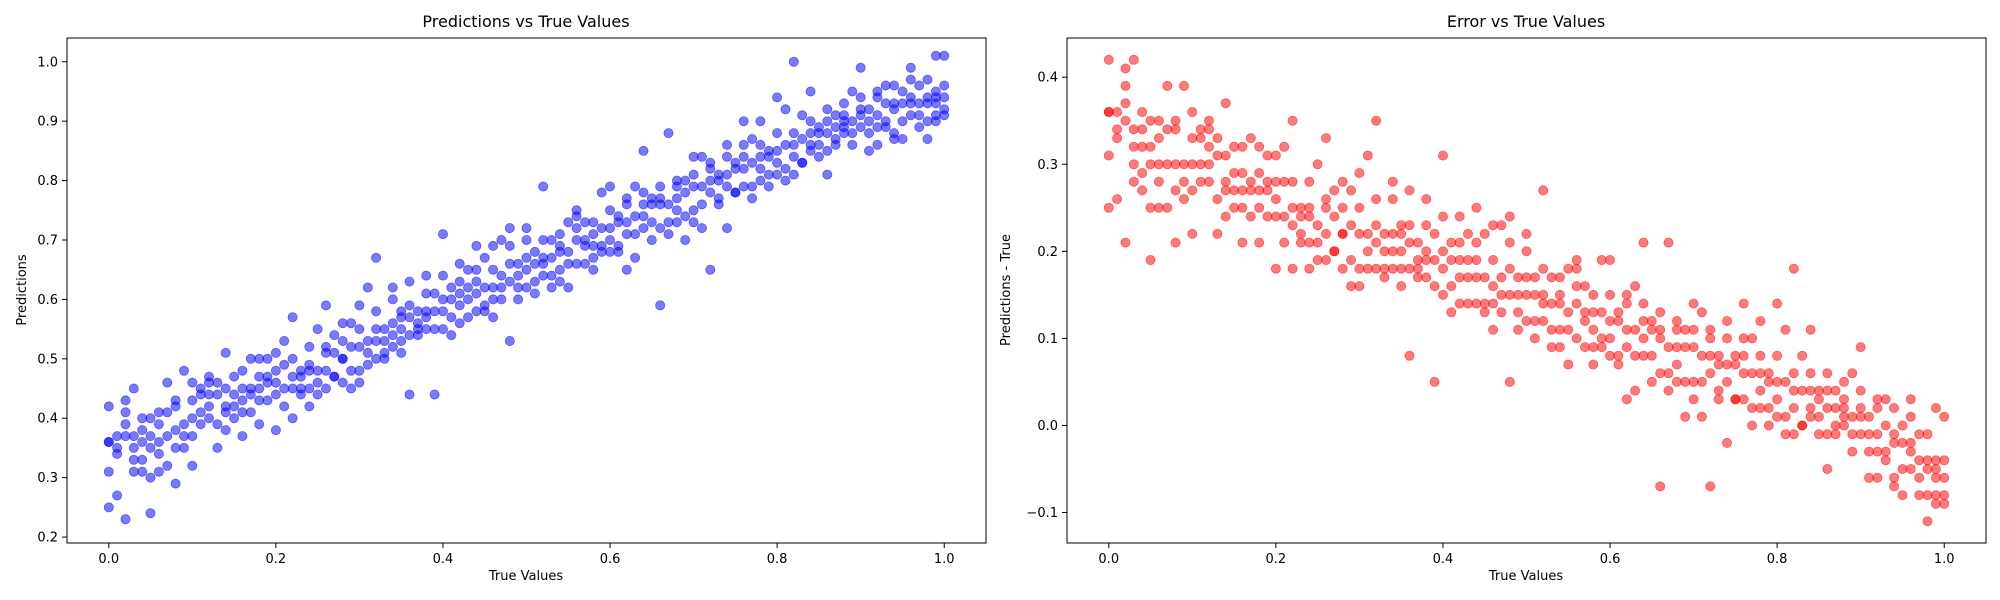 The height and width of the screenshot is (600, 2000). I want to click on chart-title: Predictions vs True Values, so click(525, 21).